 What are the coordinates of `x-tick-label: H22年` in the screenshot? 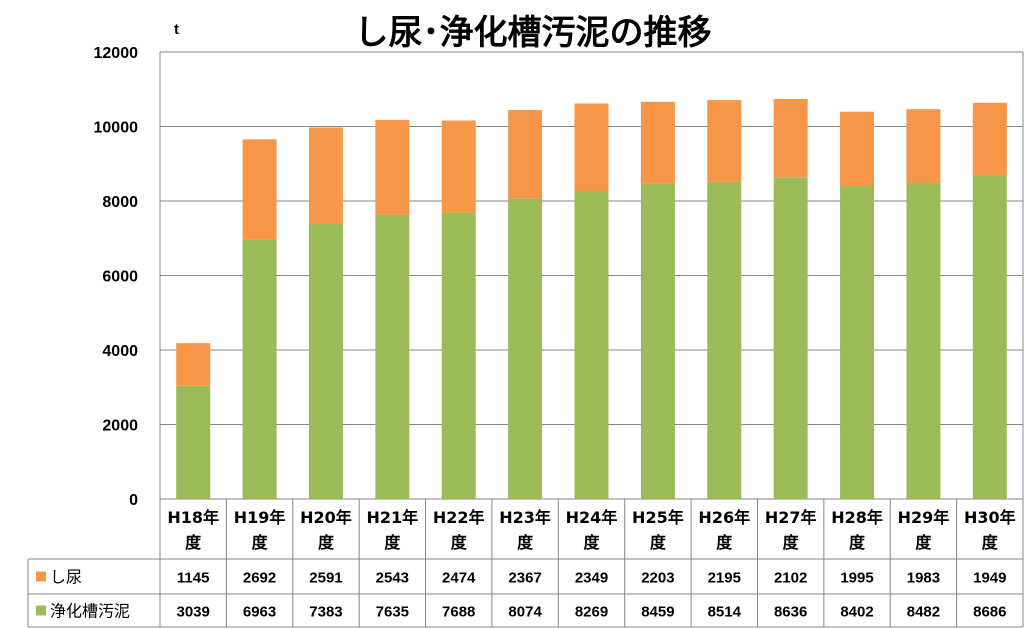 It's located at (459, 517).